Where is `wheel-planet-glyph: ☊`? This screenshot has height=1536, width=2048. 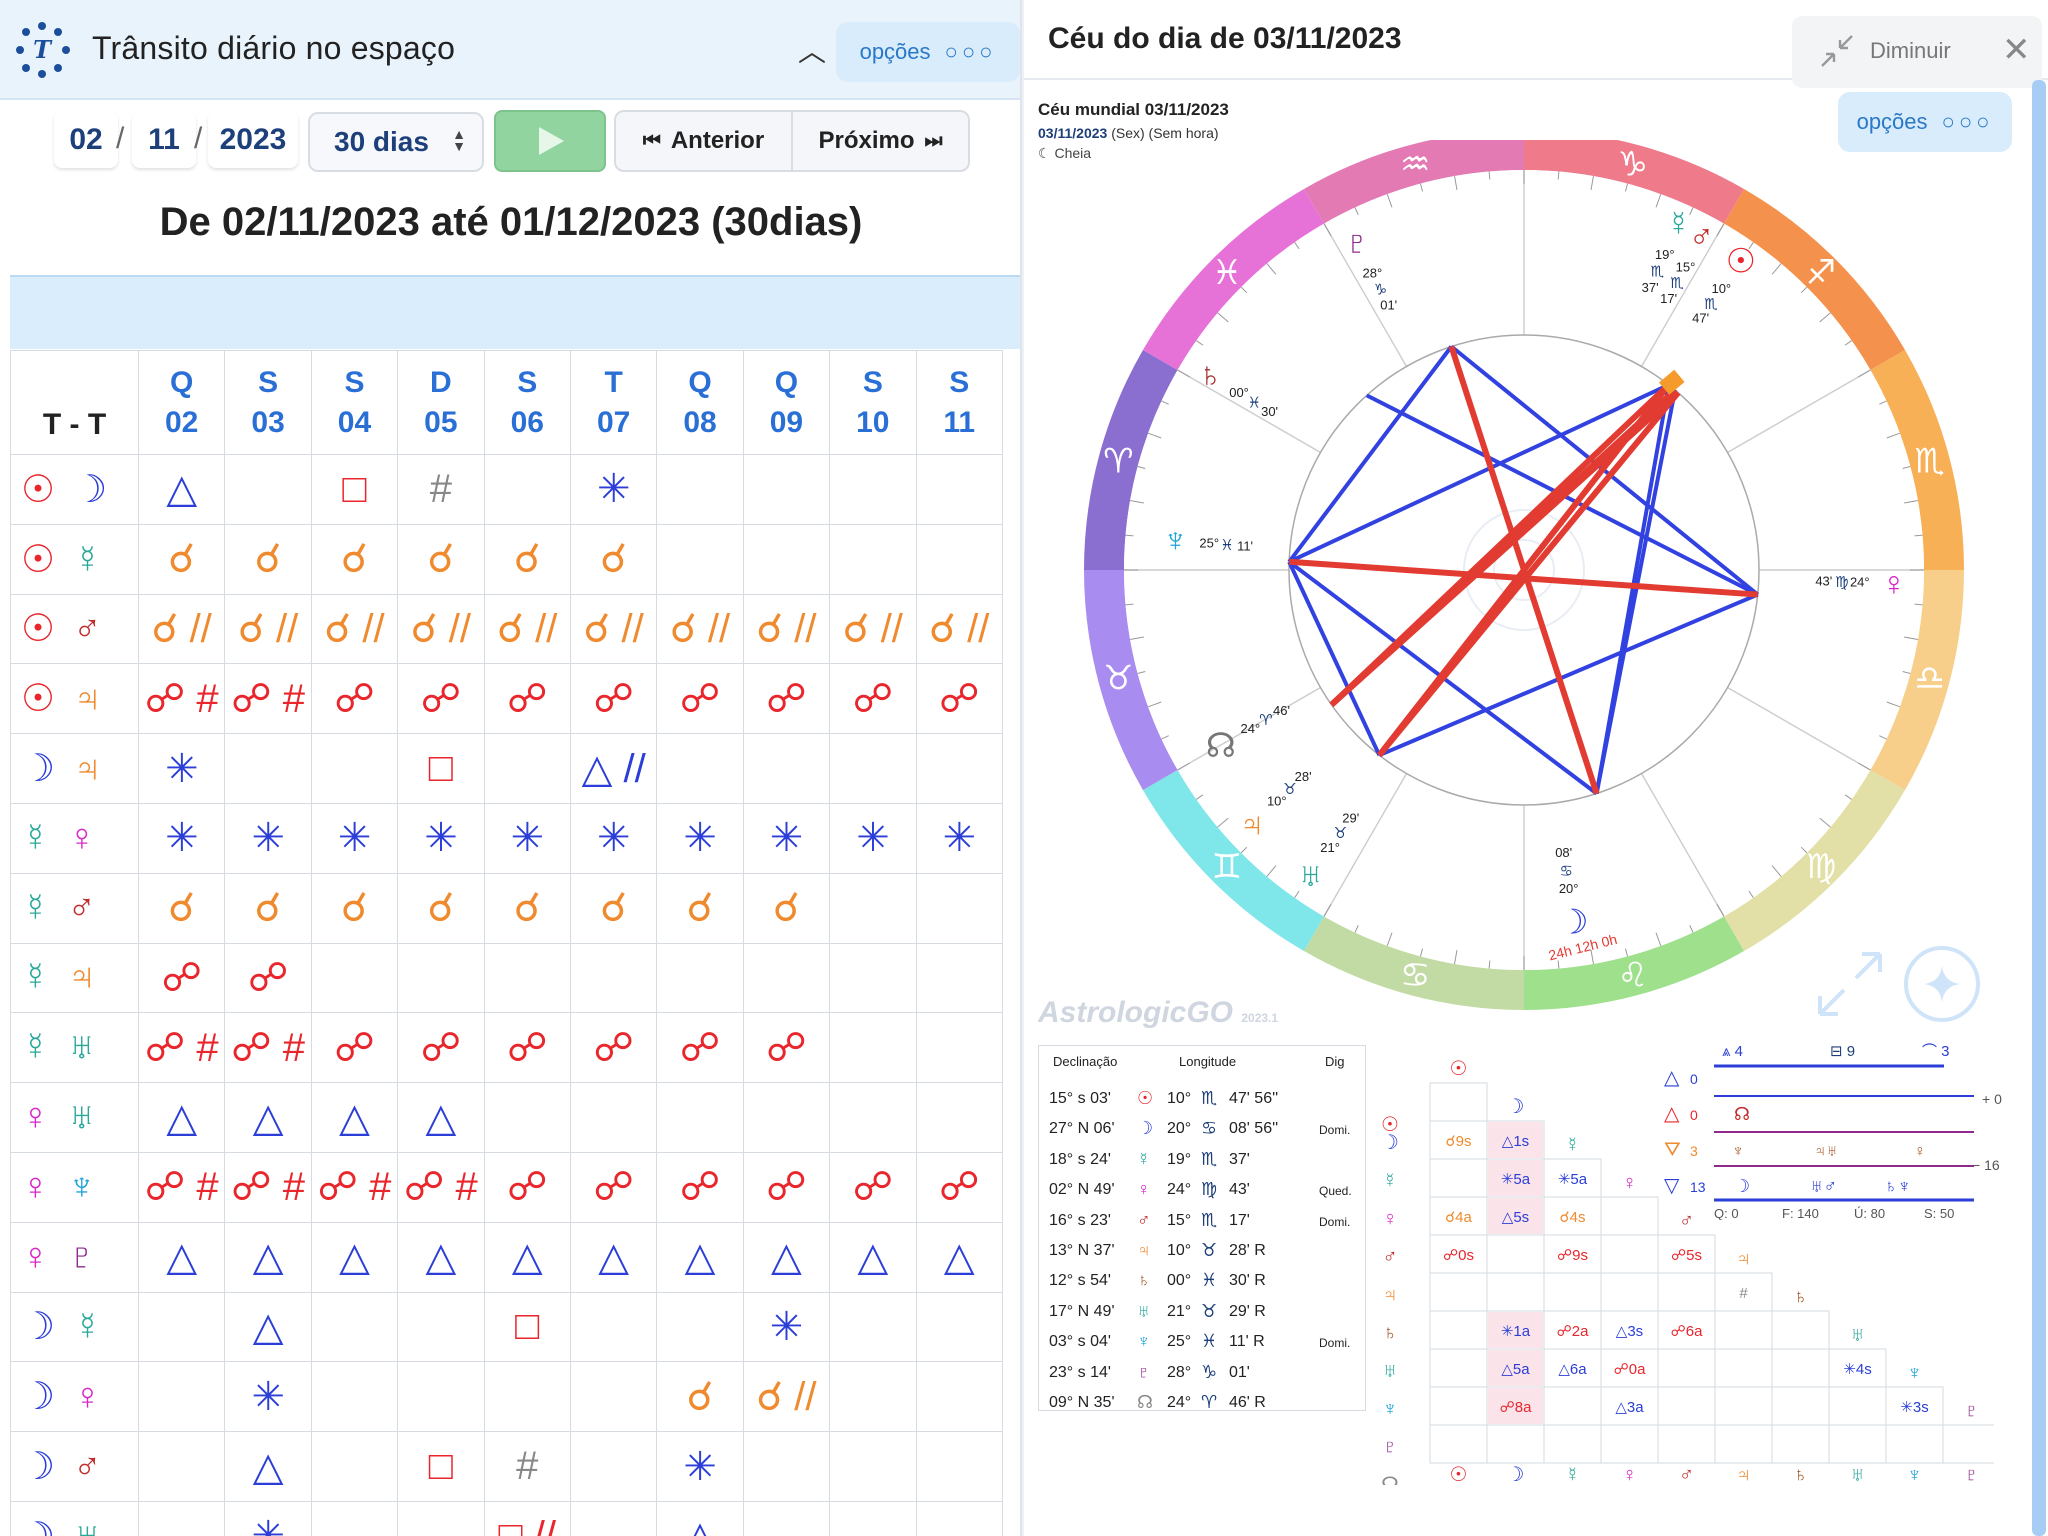 wheel-planet-glyph: ☊ is located at coordinates (1221, 746).